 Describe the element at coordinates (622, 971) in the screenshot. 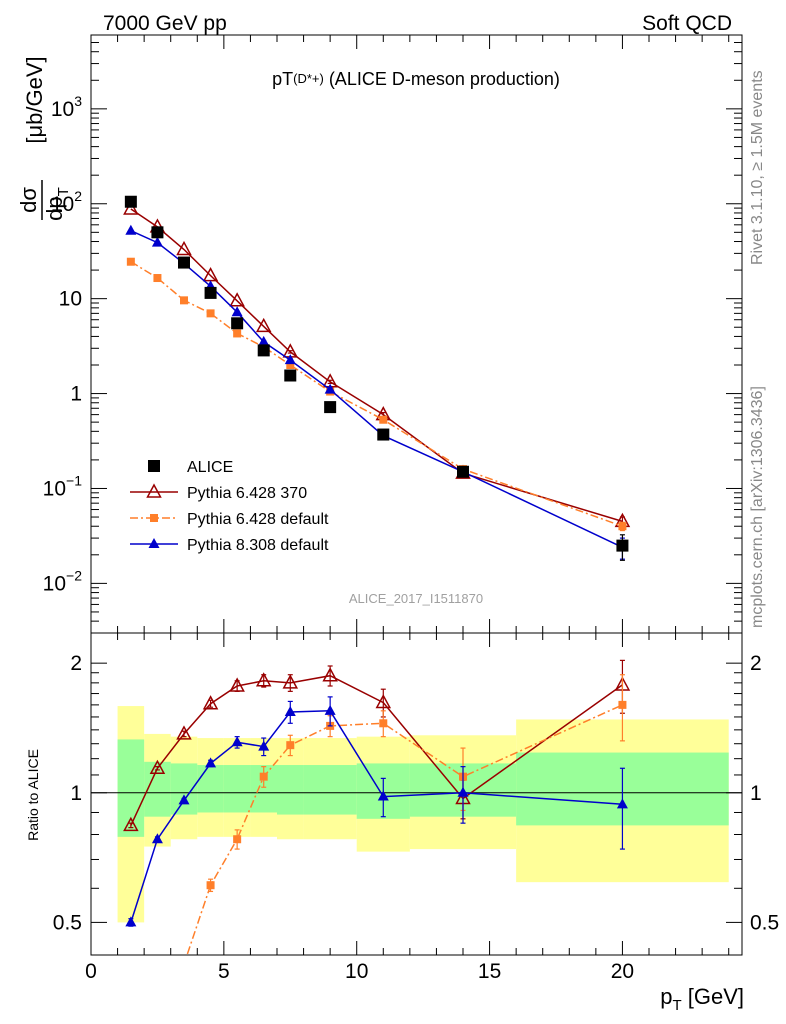

I see `x-tick-label-4: 20` at that location.